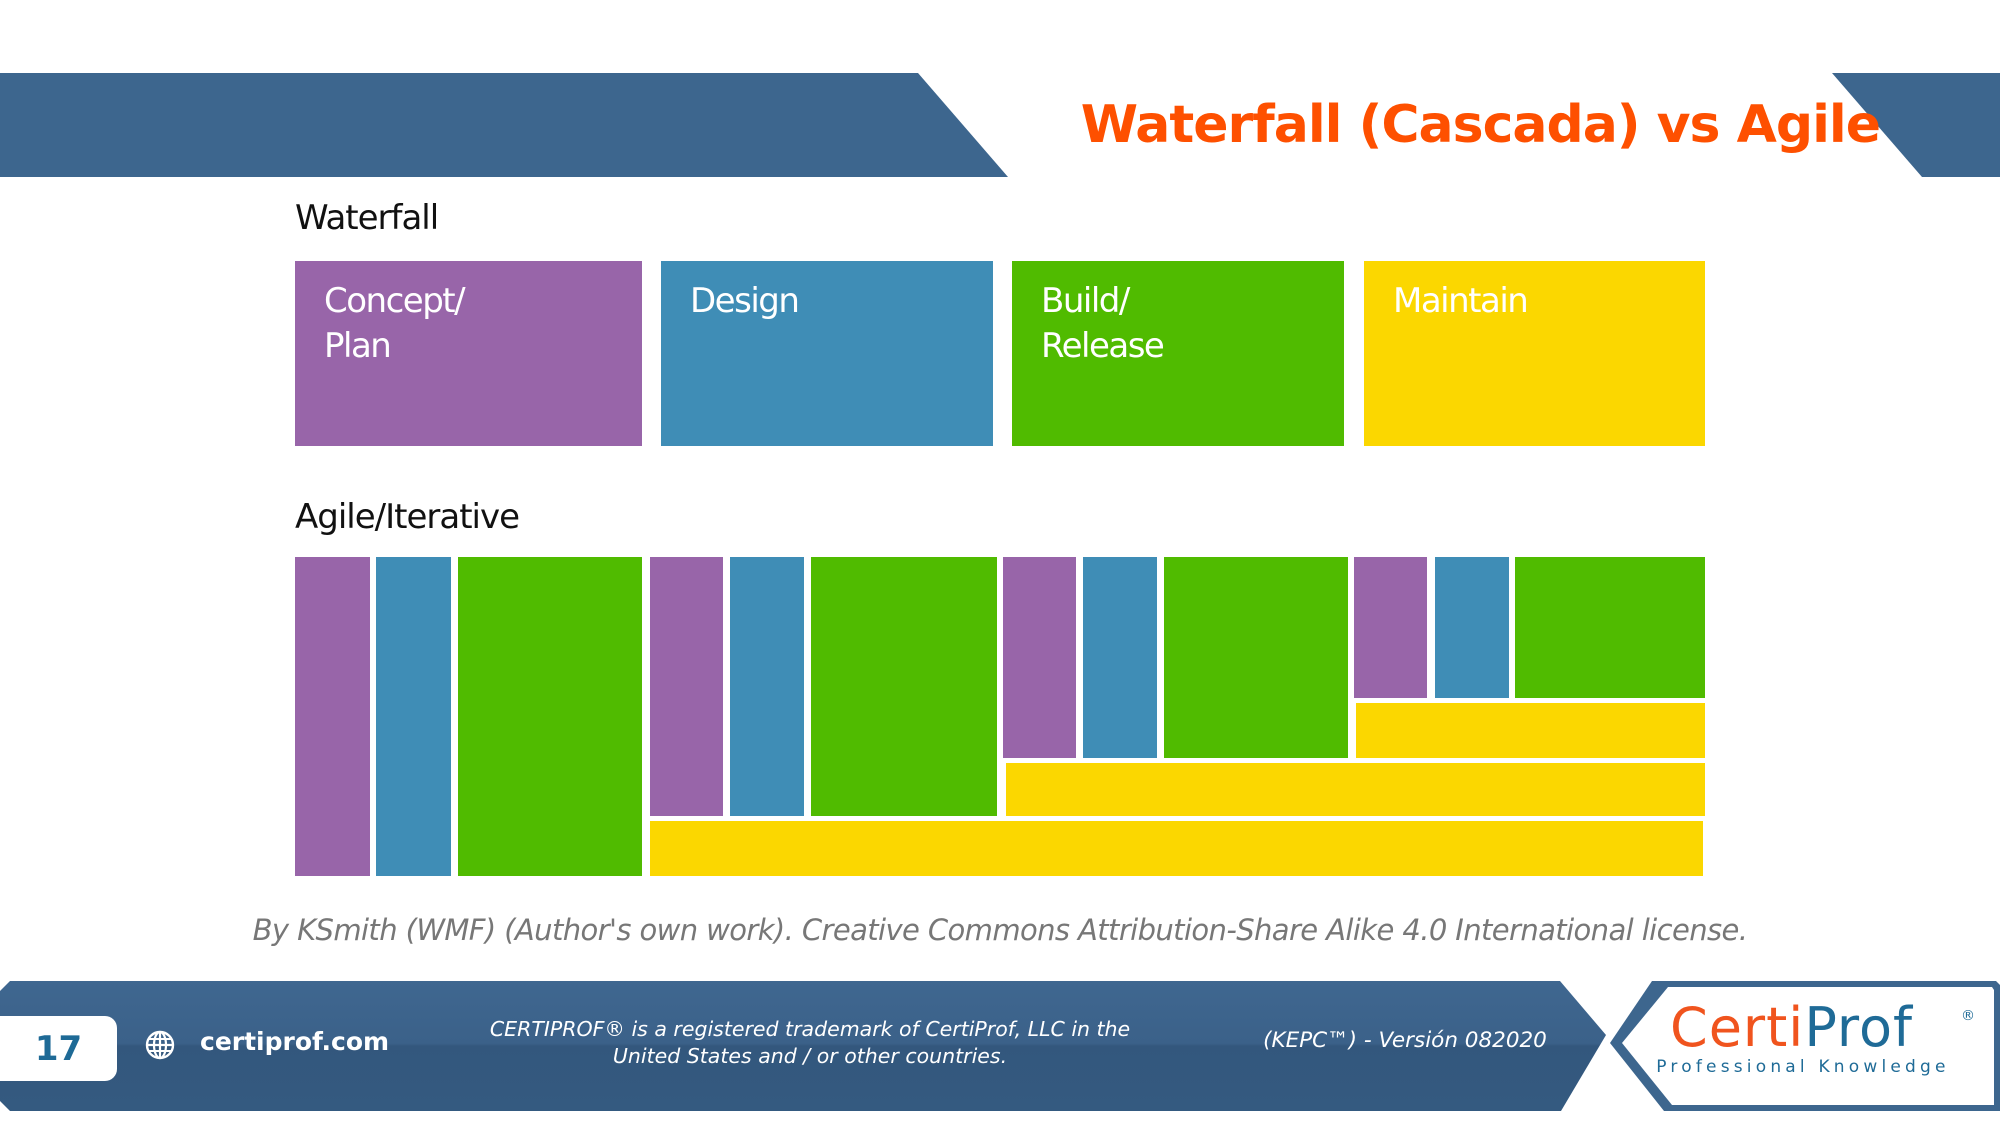  I want to click on phase-label: Design, so click(745, 301).